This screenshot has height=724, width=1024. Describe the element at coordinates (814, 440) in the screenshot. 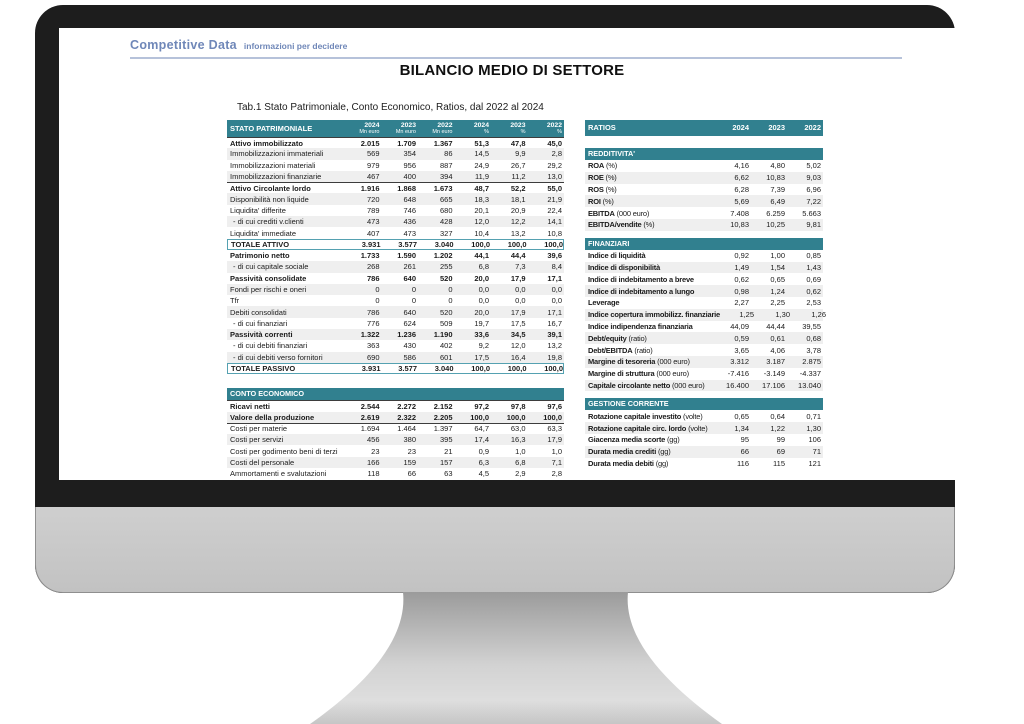

I see `cell-value: 106` at that location.